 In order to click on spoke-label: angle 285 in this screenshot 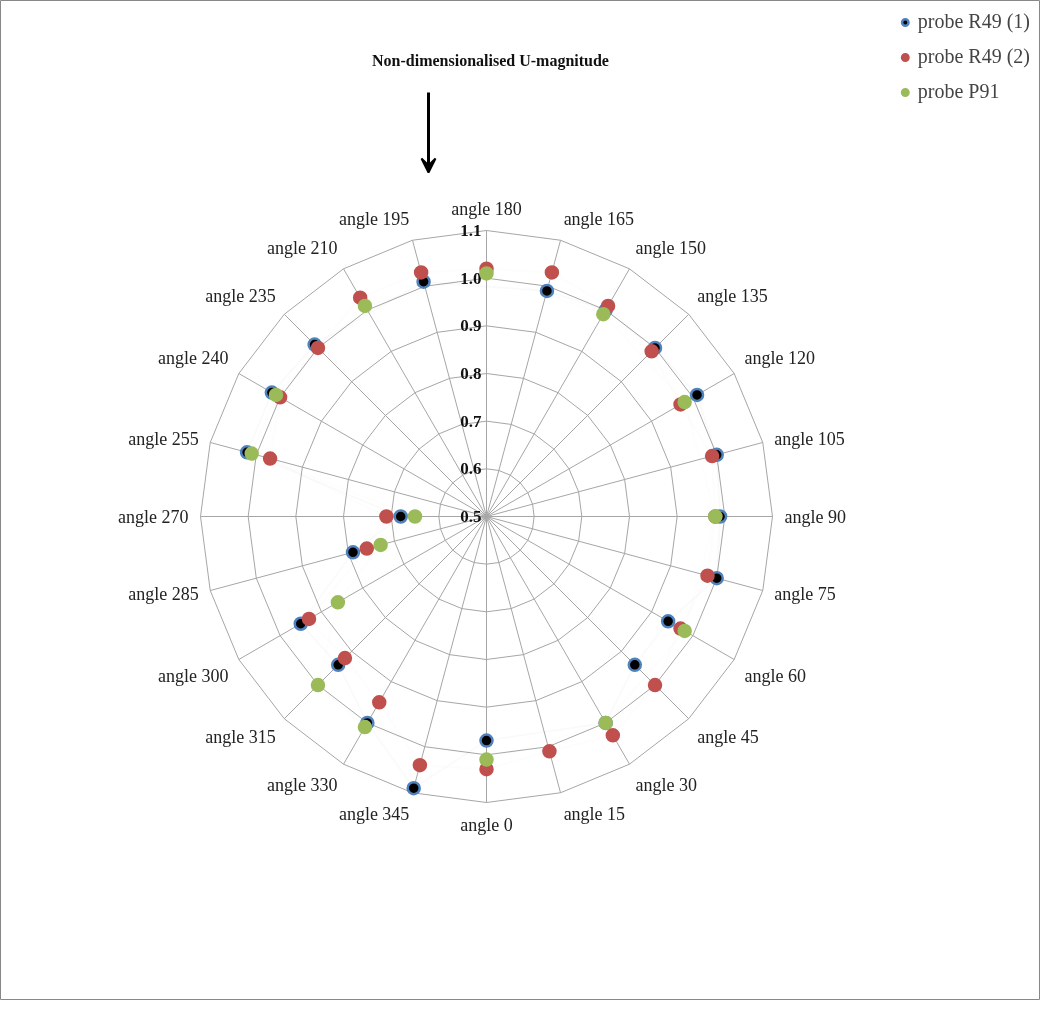, I will do `click(163, 593)`.